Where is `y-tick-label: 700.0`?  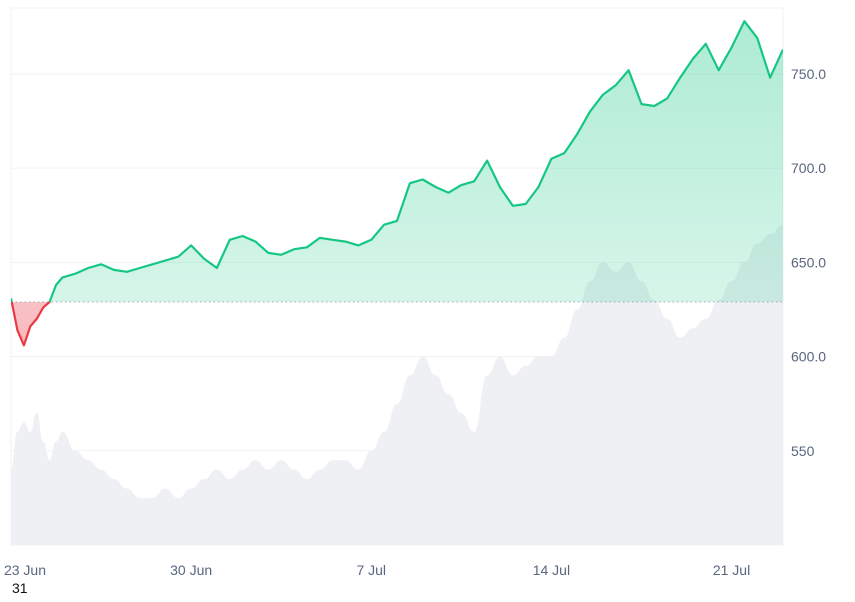 y-tick-label: 700.0 is located at coordinates (808, 168).